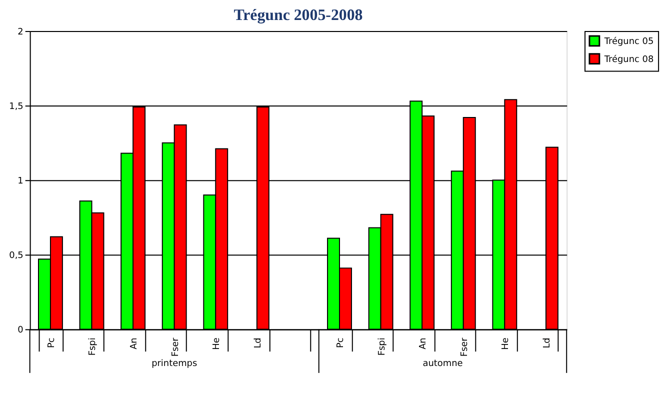 This screenshot has height=417, width=667. What do you see at coordinates (298, 15) in the screenshot?
I see `chart-title: Trégunc 2005-2008` at bounding box center [298, 15].